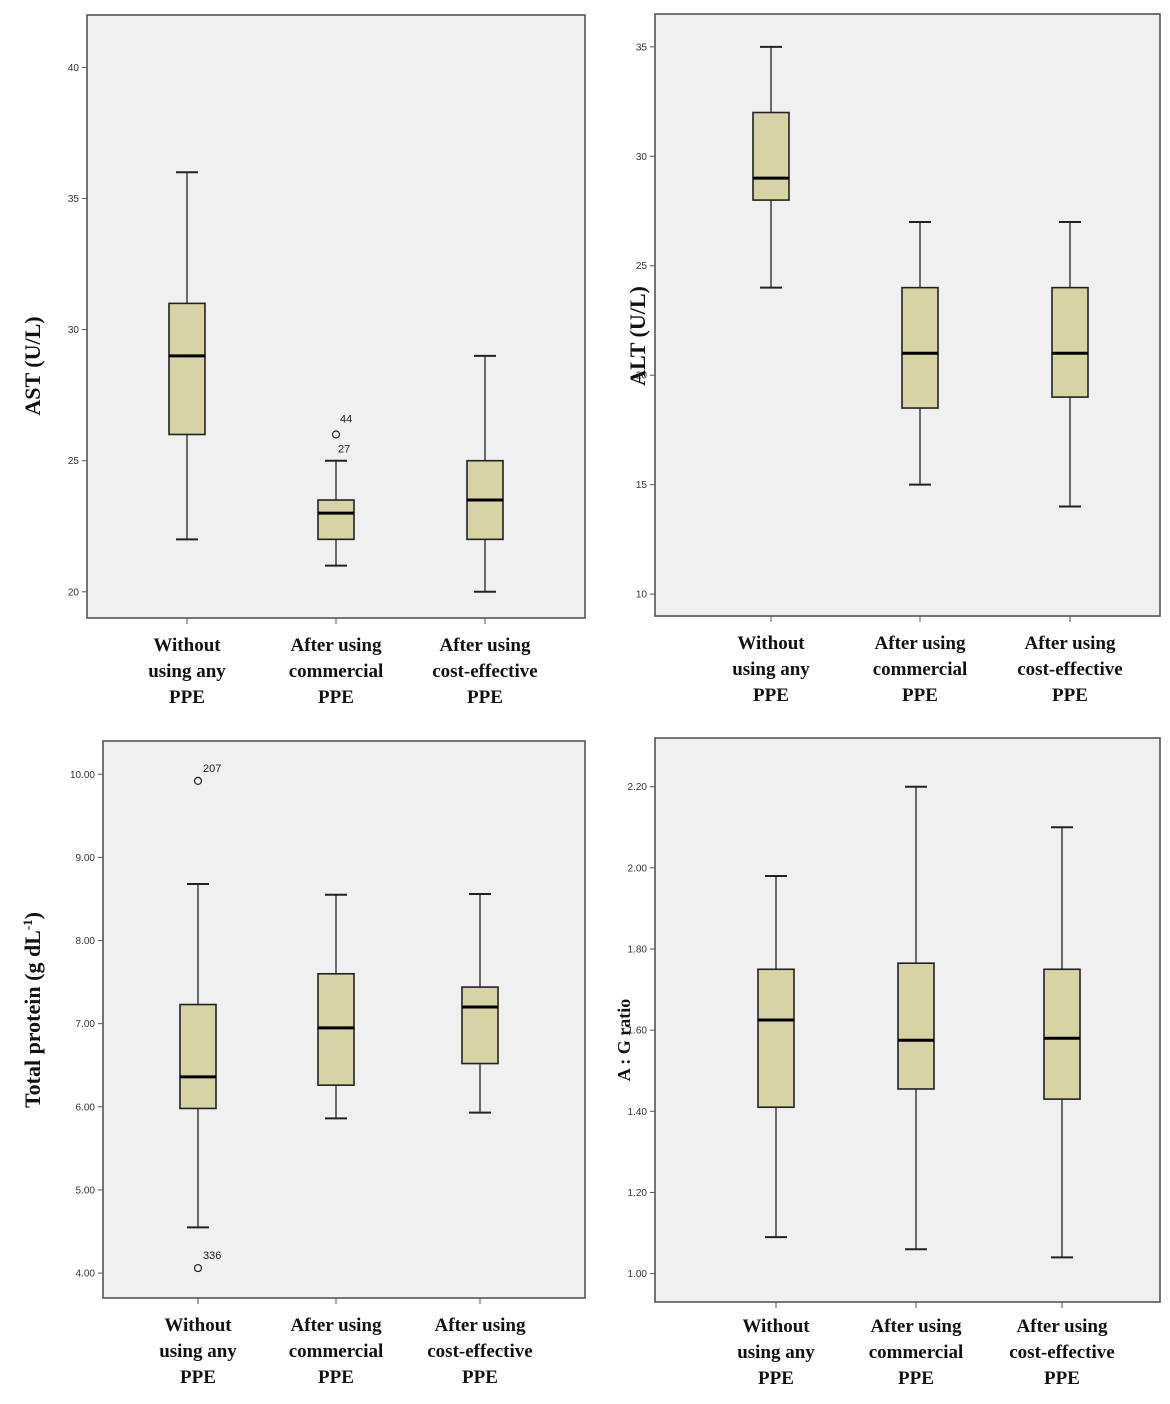 This screenshot has width=1170, height=1404. What do you see at coordinates (86, 1274) in the screenshot?
I see `y-tick-label: 4.00` at bounding box center [86, 1274].